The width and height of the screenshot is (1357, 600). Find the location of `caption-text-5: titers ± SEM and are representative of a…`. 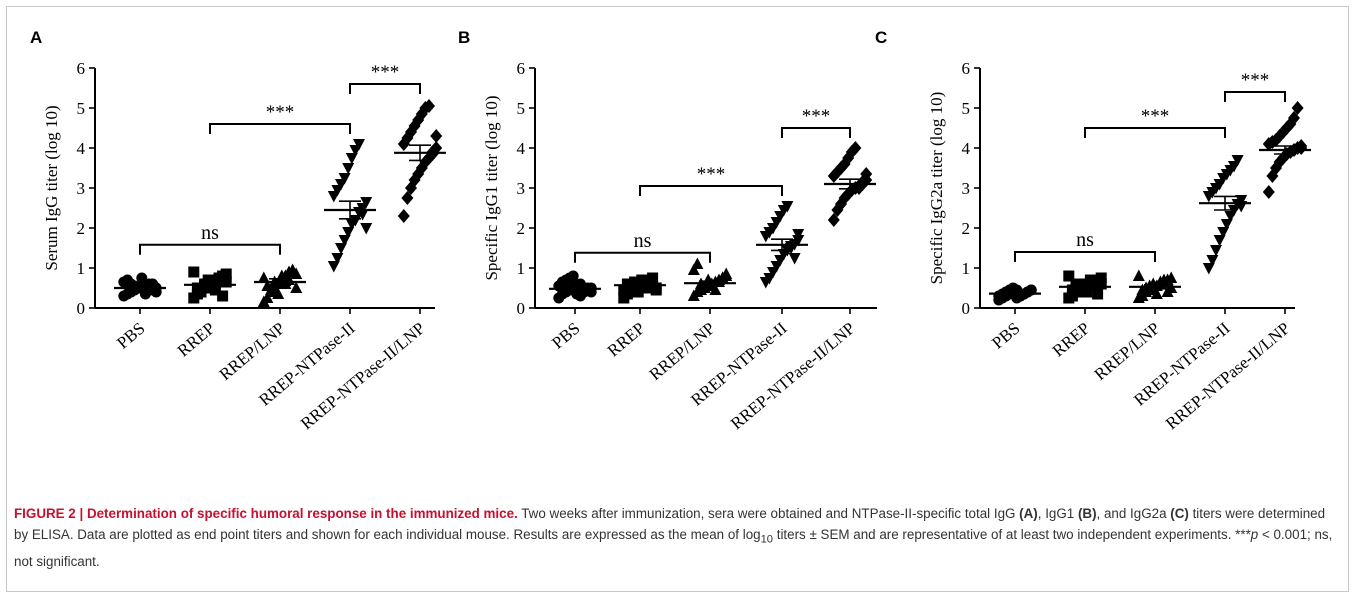

caption-text-5: titers ± SEM and are representative of a… is located at coordinates (1012, 534).